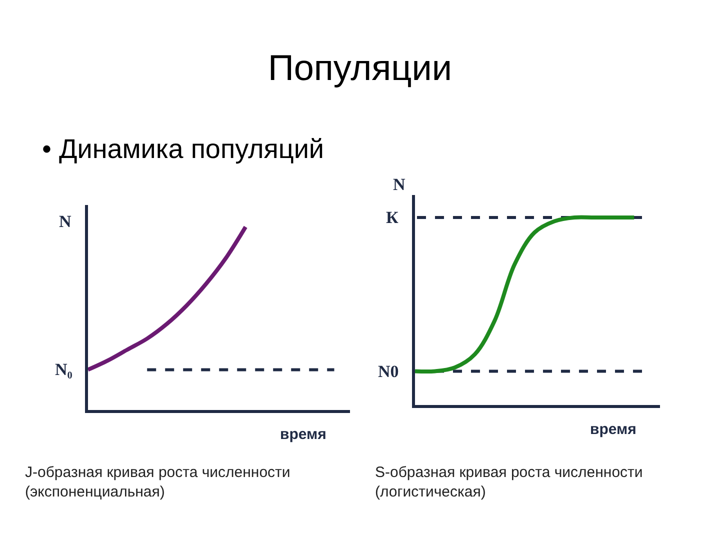 Image resolution: width=720 pixels, height=540 pixels. I want to click on ref-line-label: N0, so click(388, 371).